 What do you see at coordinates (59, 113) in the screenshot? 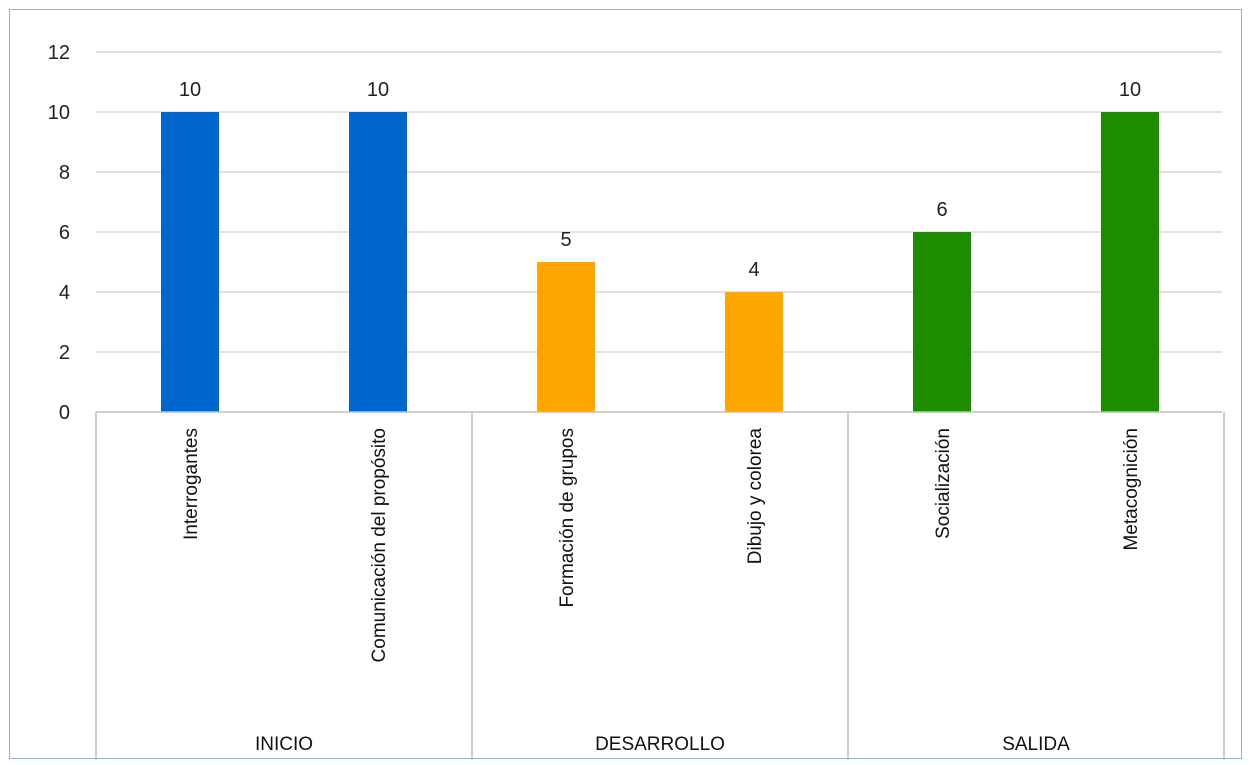
I see `y-tick-label: 10` at bounding box center [59, 113].